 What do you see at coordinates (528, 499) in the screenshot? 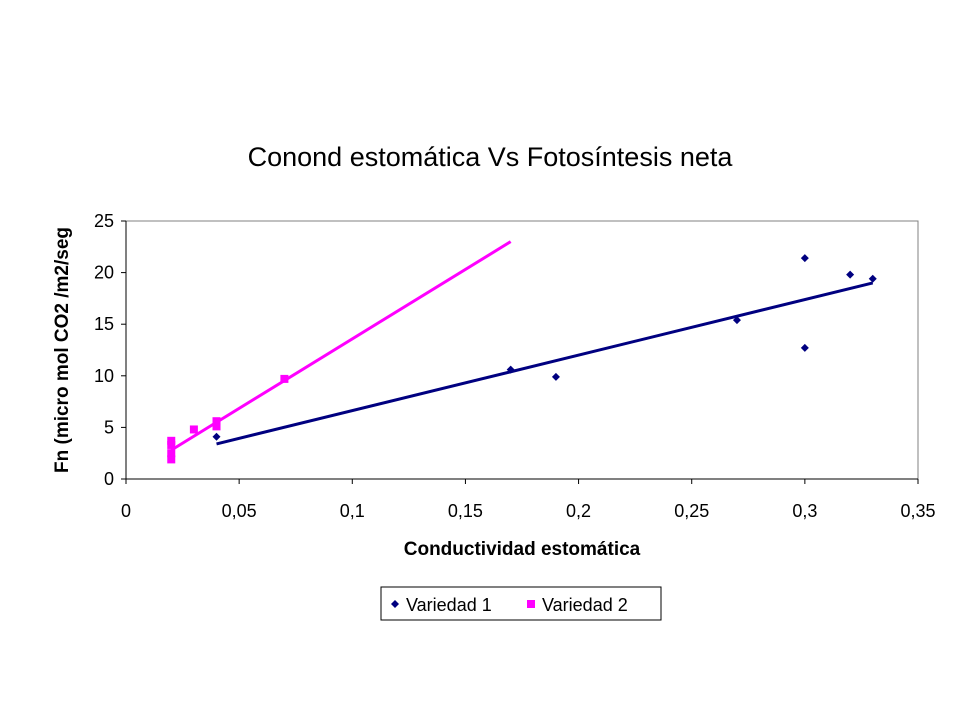
I see `x-axis: 0 0,05 0,1 0,15 0,2 0,25 0,3 0,35` at bounding box center [528, 499].